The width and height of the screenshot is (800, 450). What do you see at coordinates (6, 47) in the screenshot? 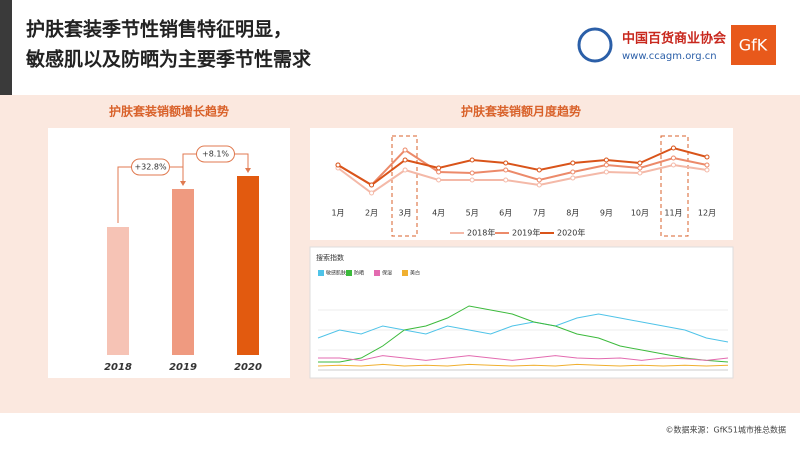
I see `accent-bar` at bounding box center [6, 47].